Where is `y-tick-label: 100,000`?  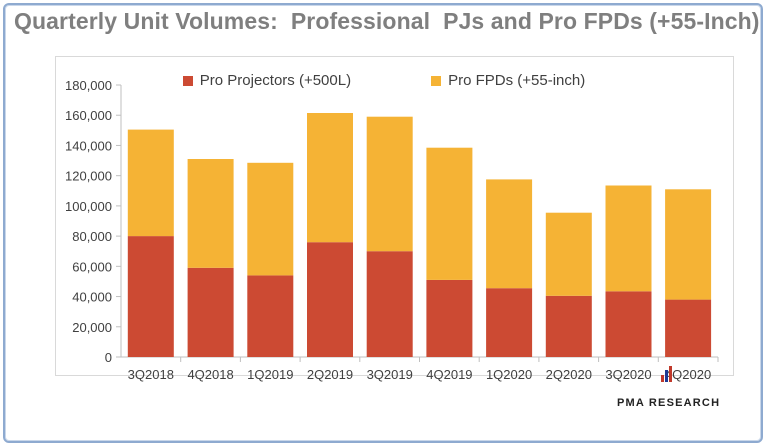
y-tick-label: 100,000 is located at coordinates (88, 206).